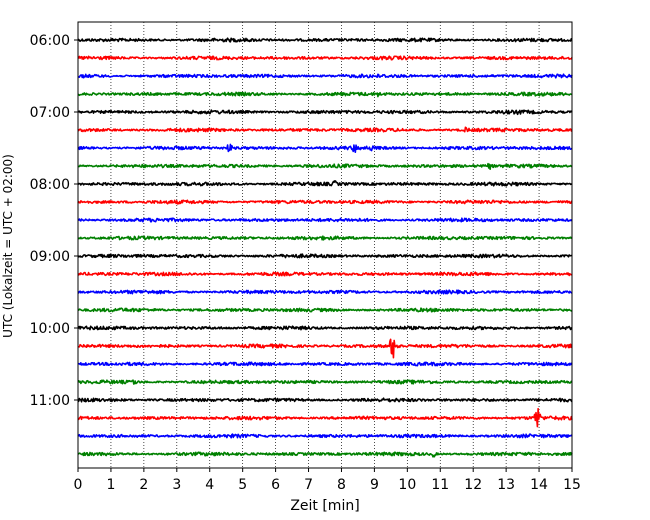 The image size is (650, 520). I want to click on x-tick-label: 7, so click(308, 485).